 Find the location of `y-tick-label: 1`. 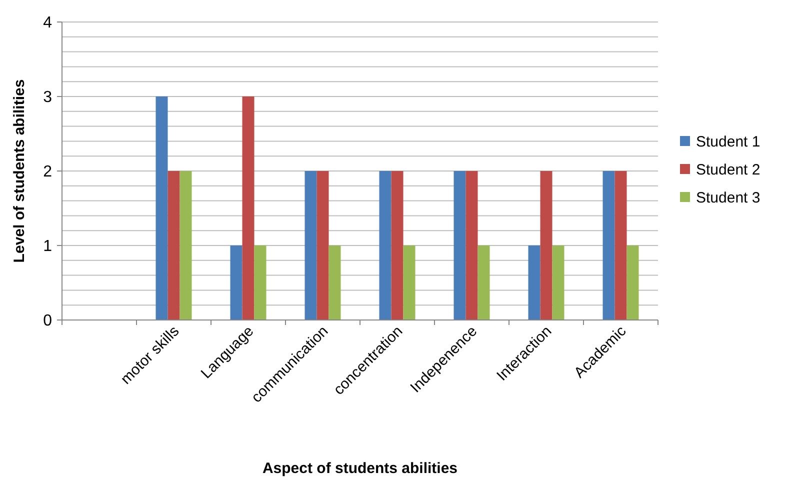

y-tick-label: 1 is located at coordinates (47, 247).